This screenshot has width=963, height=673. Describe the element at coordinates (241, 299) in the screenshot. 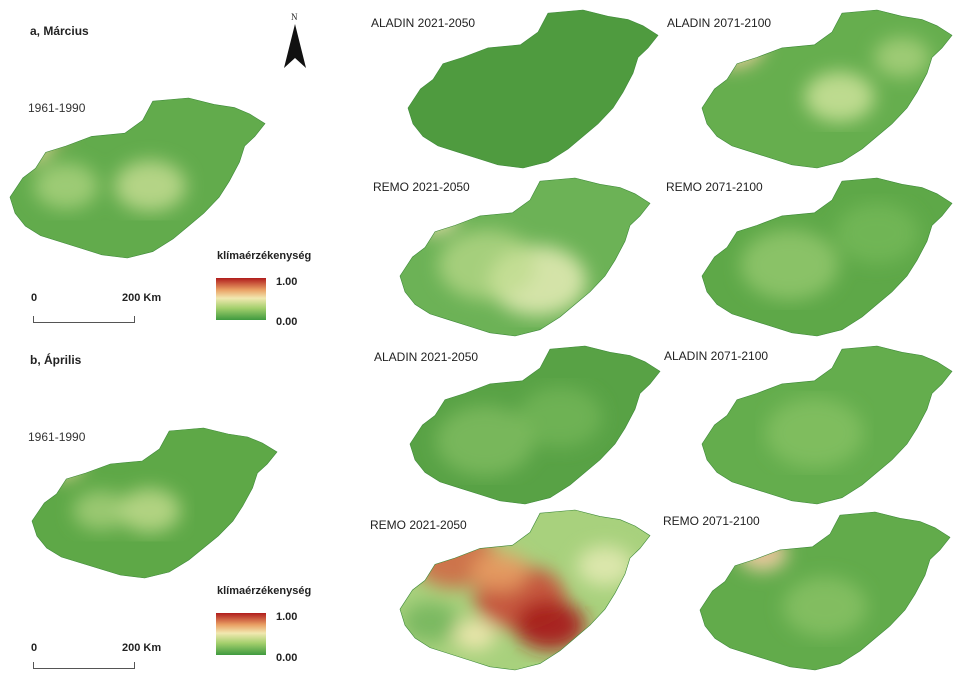

I see `legend-color-ramp-march` at that location.